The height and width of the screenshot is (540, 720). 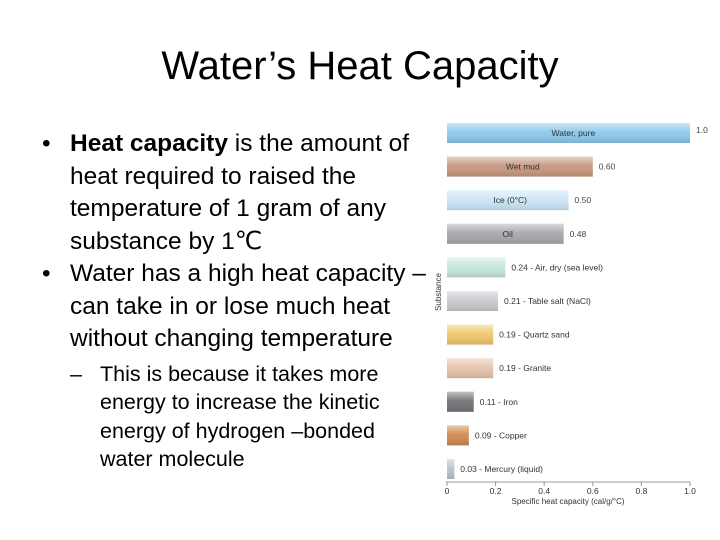 What do you see at coordinates (544, 491) in the screenshot?
I see `x-tick-label: 0.4` at bounding box center [544, 491].